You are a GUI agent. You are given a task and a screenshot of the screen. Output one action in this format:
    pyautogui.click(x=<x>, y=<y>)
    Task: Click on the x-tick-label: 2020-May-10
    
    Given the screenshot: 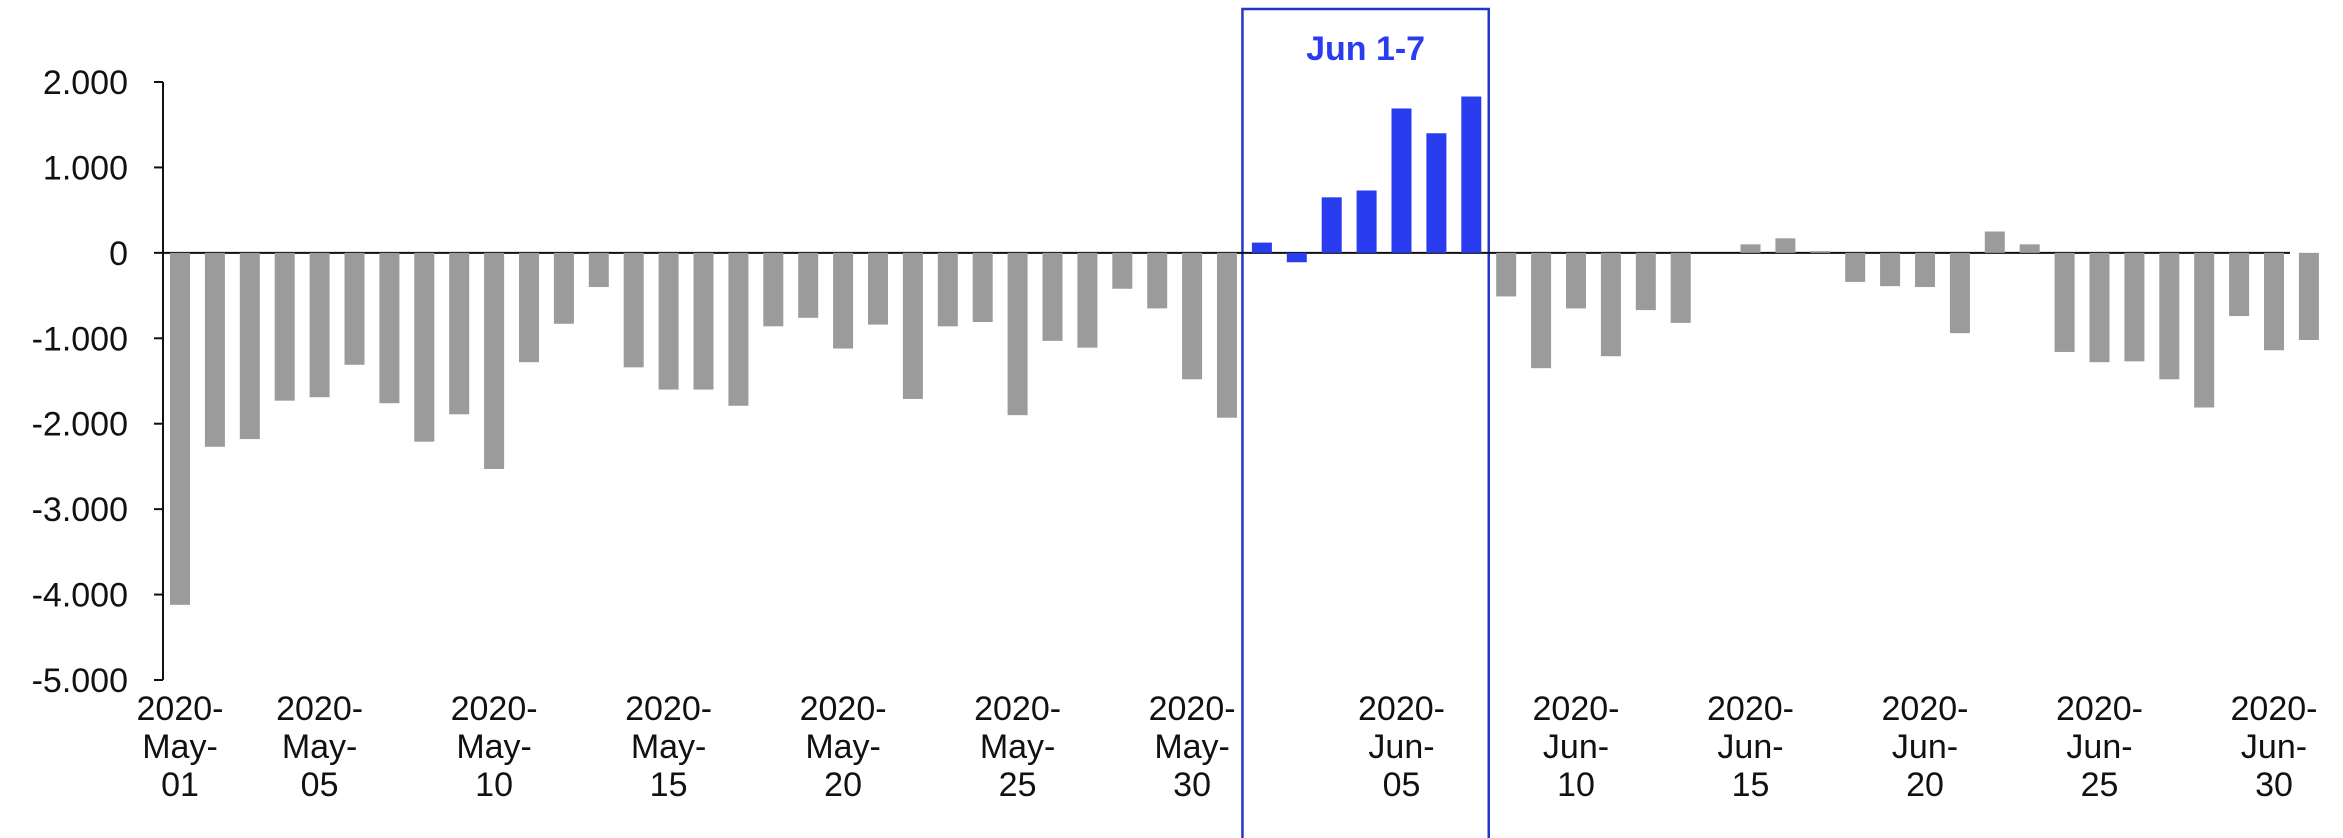 What is the action you would take?
    pyautogui.click(x=494, y=747)
    